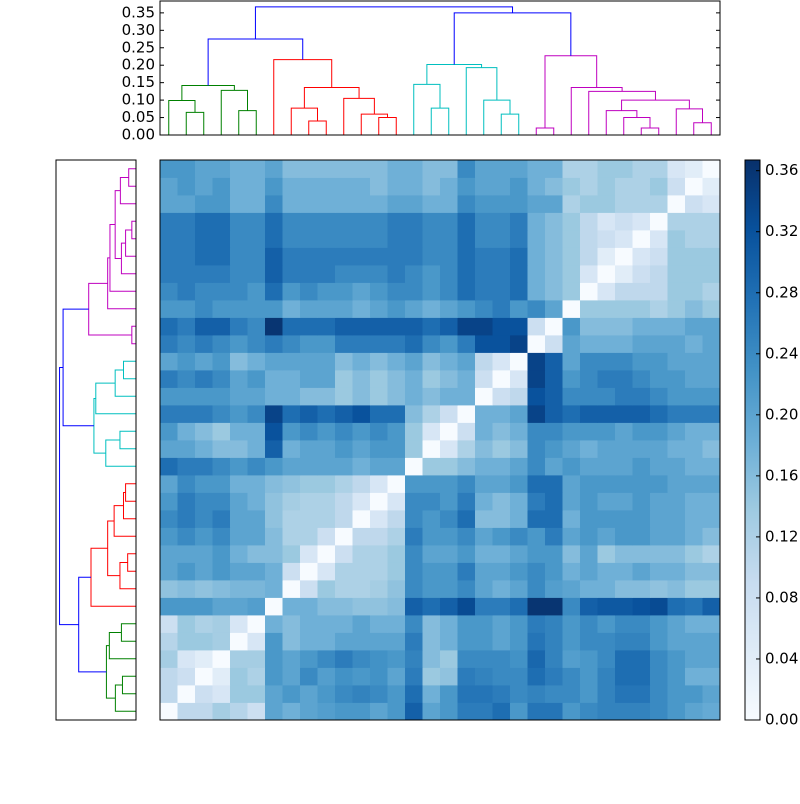 The image size is (800, 804). I want to click on colorbar-tick-label: 0.12, so click(781, 536).